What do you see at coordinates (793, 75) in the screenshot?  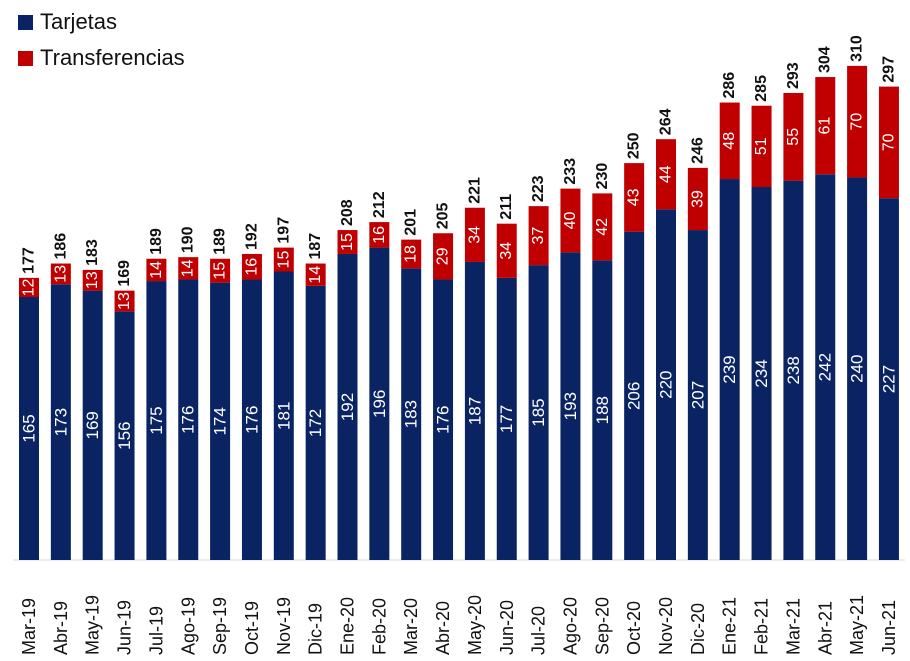 I see `data-label-total: 293` at bounding box center [793, 75].